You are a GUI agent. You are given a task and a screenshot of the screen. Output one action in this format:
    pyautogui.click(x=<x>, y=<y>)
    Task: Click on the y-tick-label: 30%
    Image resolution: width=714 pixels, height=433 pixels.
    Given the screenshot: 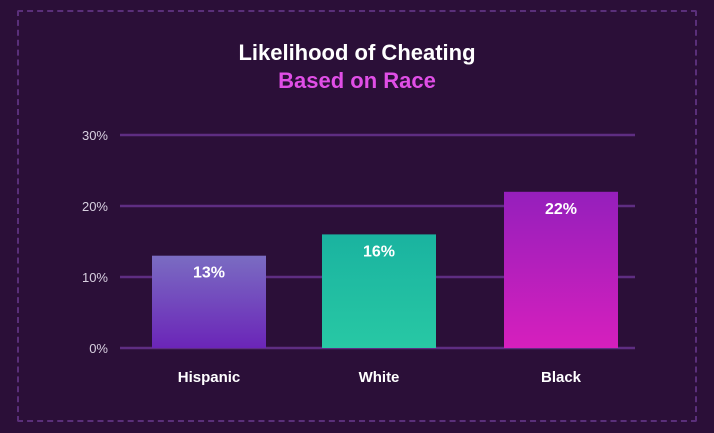 What is the action you would take?
    pyautogui.click(x=95, y=135)
    